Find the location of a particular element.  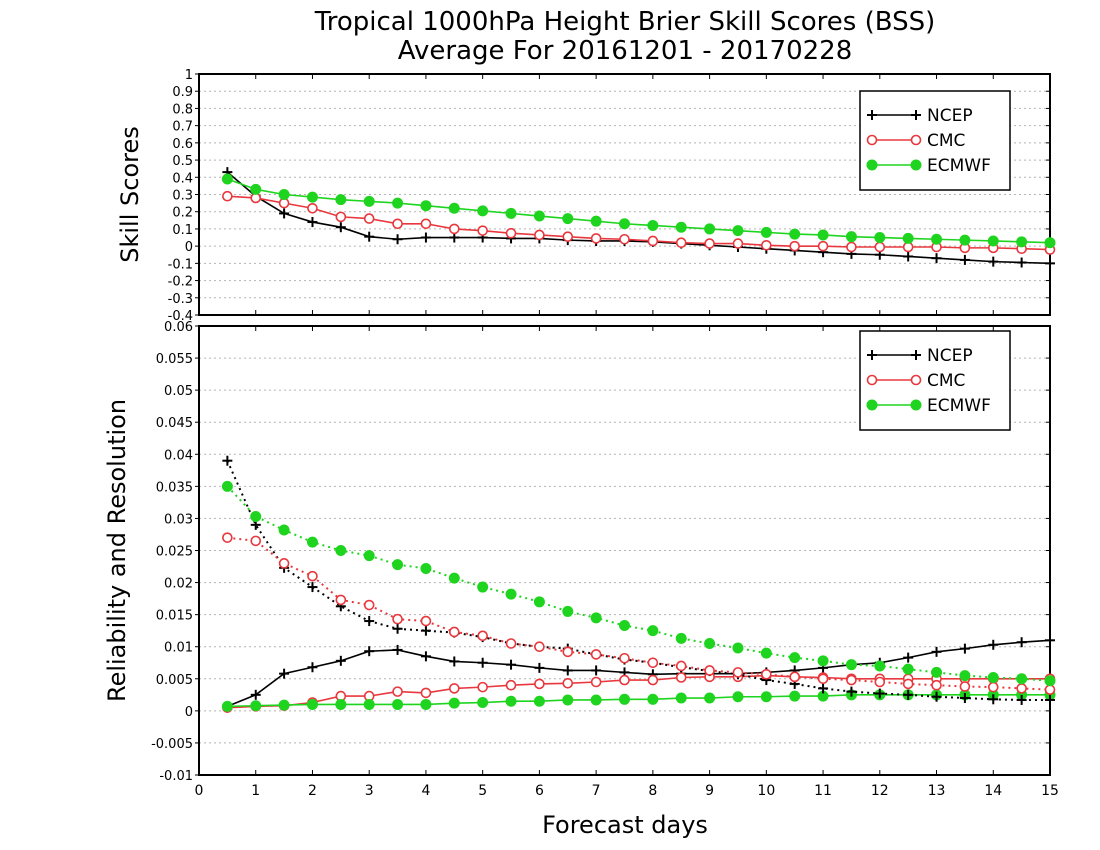

x-tick-label: 11 is located at coordinates (823, 791).